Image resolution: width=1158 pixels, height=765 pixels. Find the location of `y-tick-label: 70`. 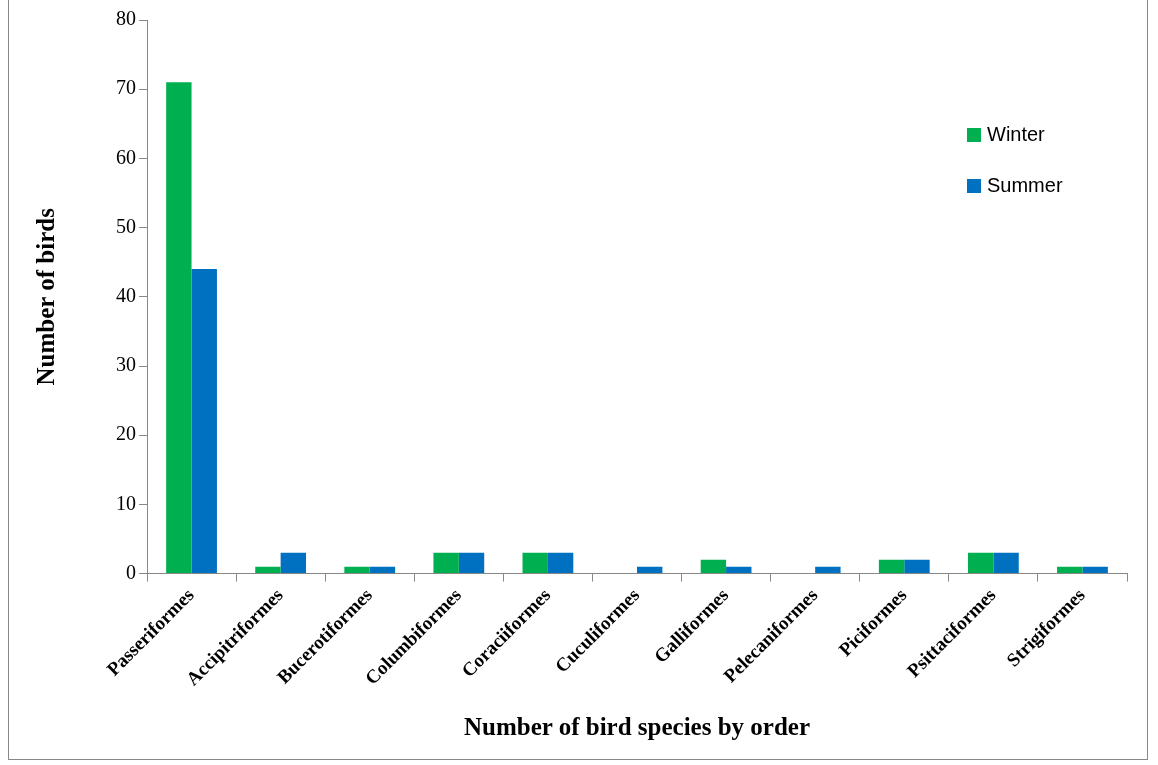

y-tick-label: 70 is located at coordinates (126, 87).